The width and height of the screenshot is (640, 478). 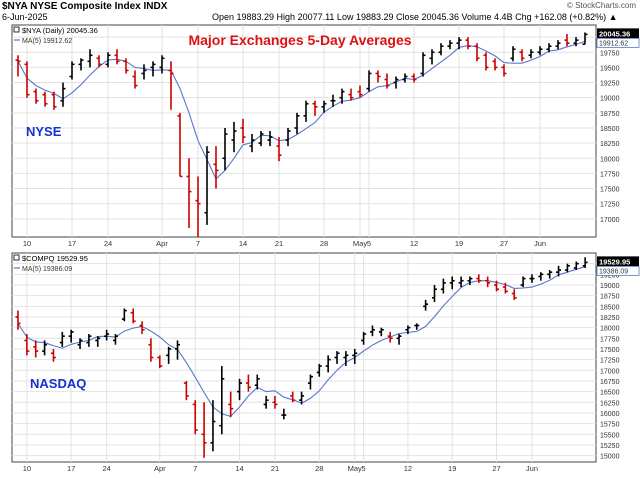 What do you see at coordinates (44, 131) in the screenshot?
I see `panel-label: NYSE` at bounding box center [44, 131].